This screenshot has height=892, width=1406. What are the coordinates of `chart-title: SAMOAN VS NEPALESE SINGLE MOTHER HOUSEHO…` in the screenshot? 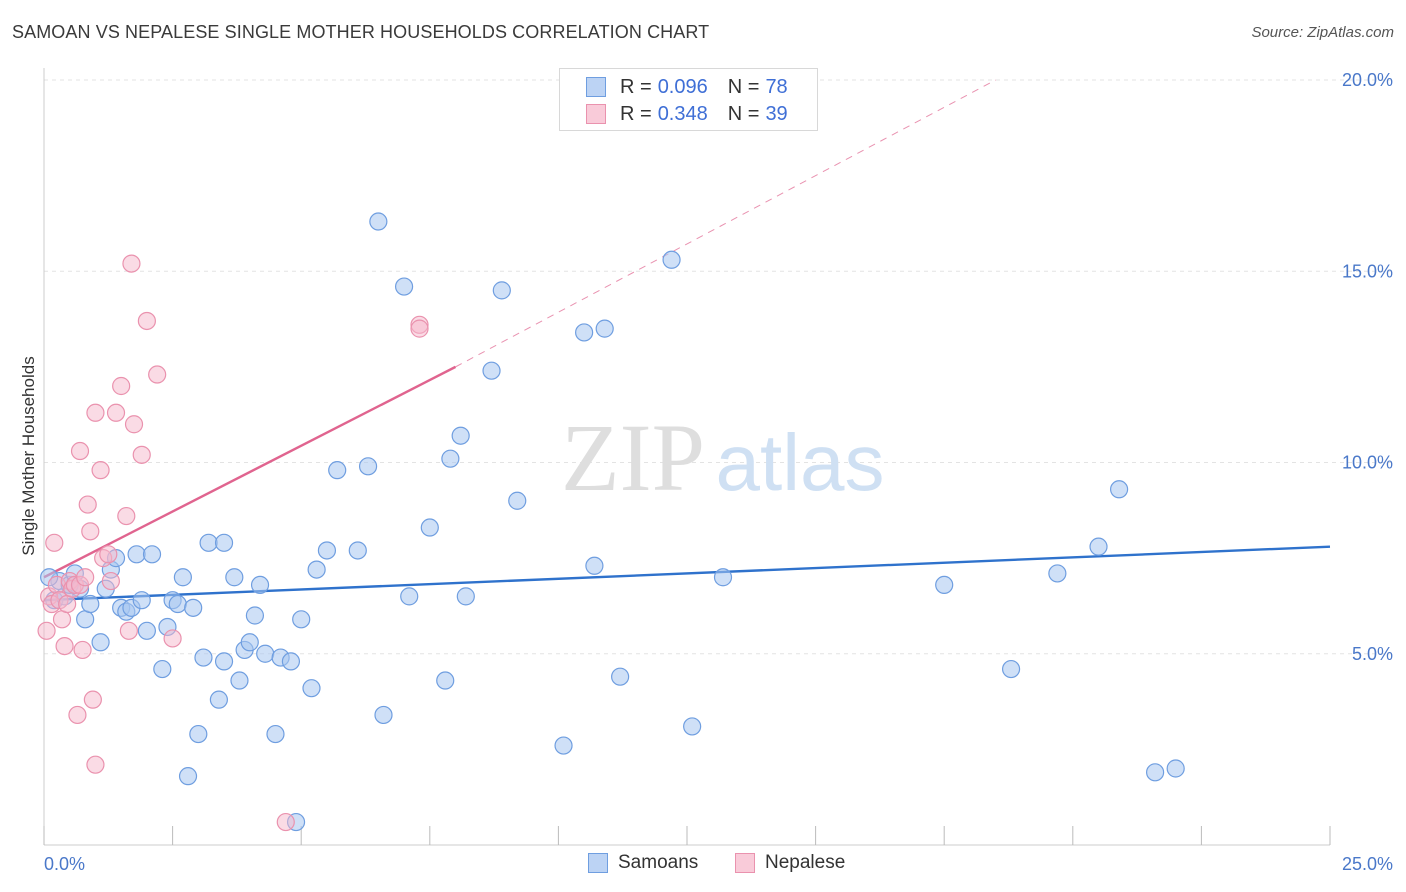 It's located at (361, 32).